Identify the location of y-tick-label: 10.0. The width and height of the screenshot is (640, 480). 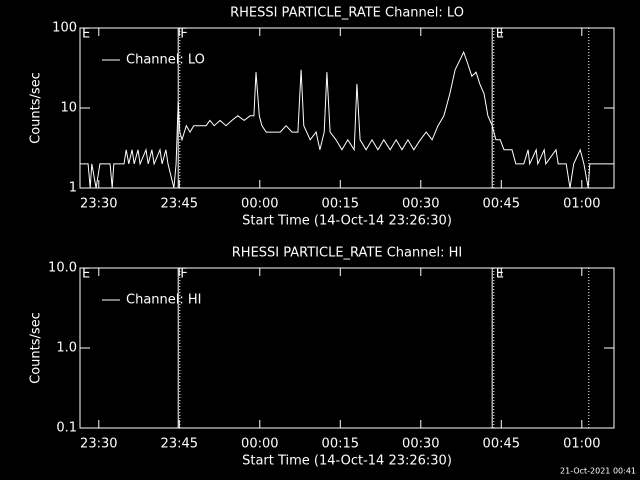
(62, 268).